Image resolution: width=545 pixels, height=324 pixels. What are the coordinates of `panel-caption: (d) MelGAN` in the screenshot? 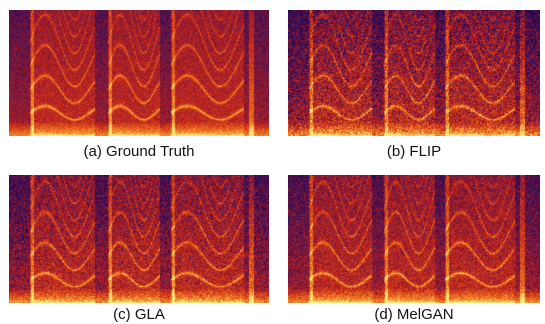 It's located at (414, 314).